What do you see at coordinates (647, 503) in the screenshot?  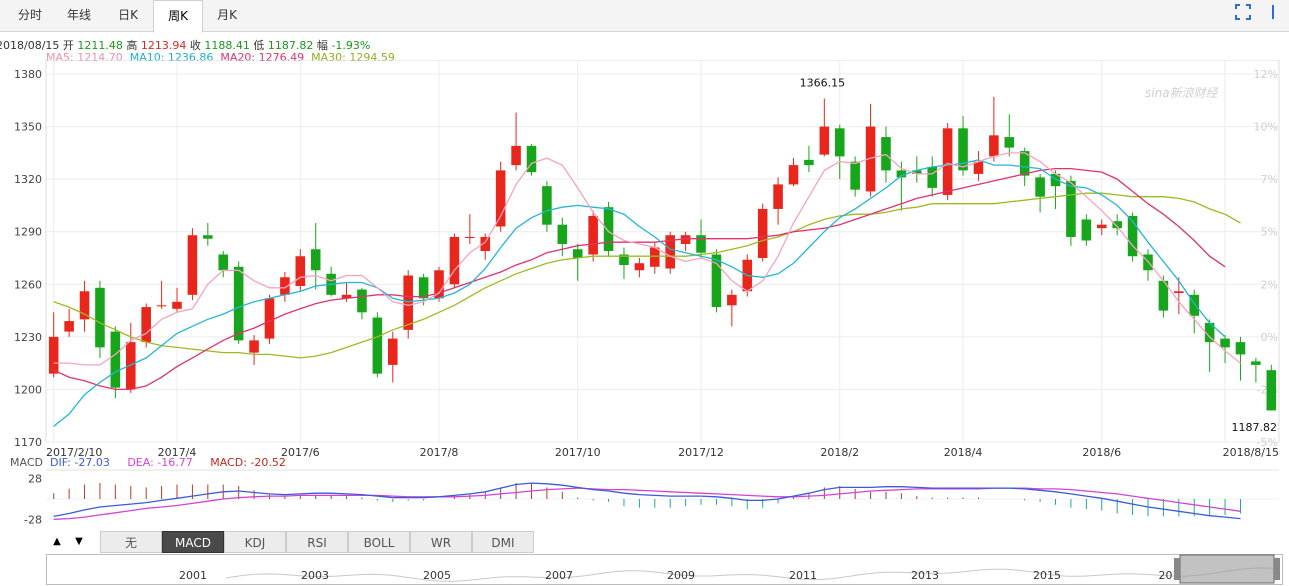 I see `dea-line` at bounding box center [647, 503].